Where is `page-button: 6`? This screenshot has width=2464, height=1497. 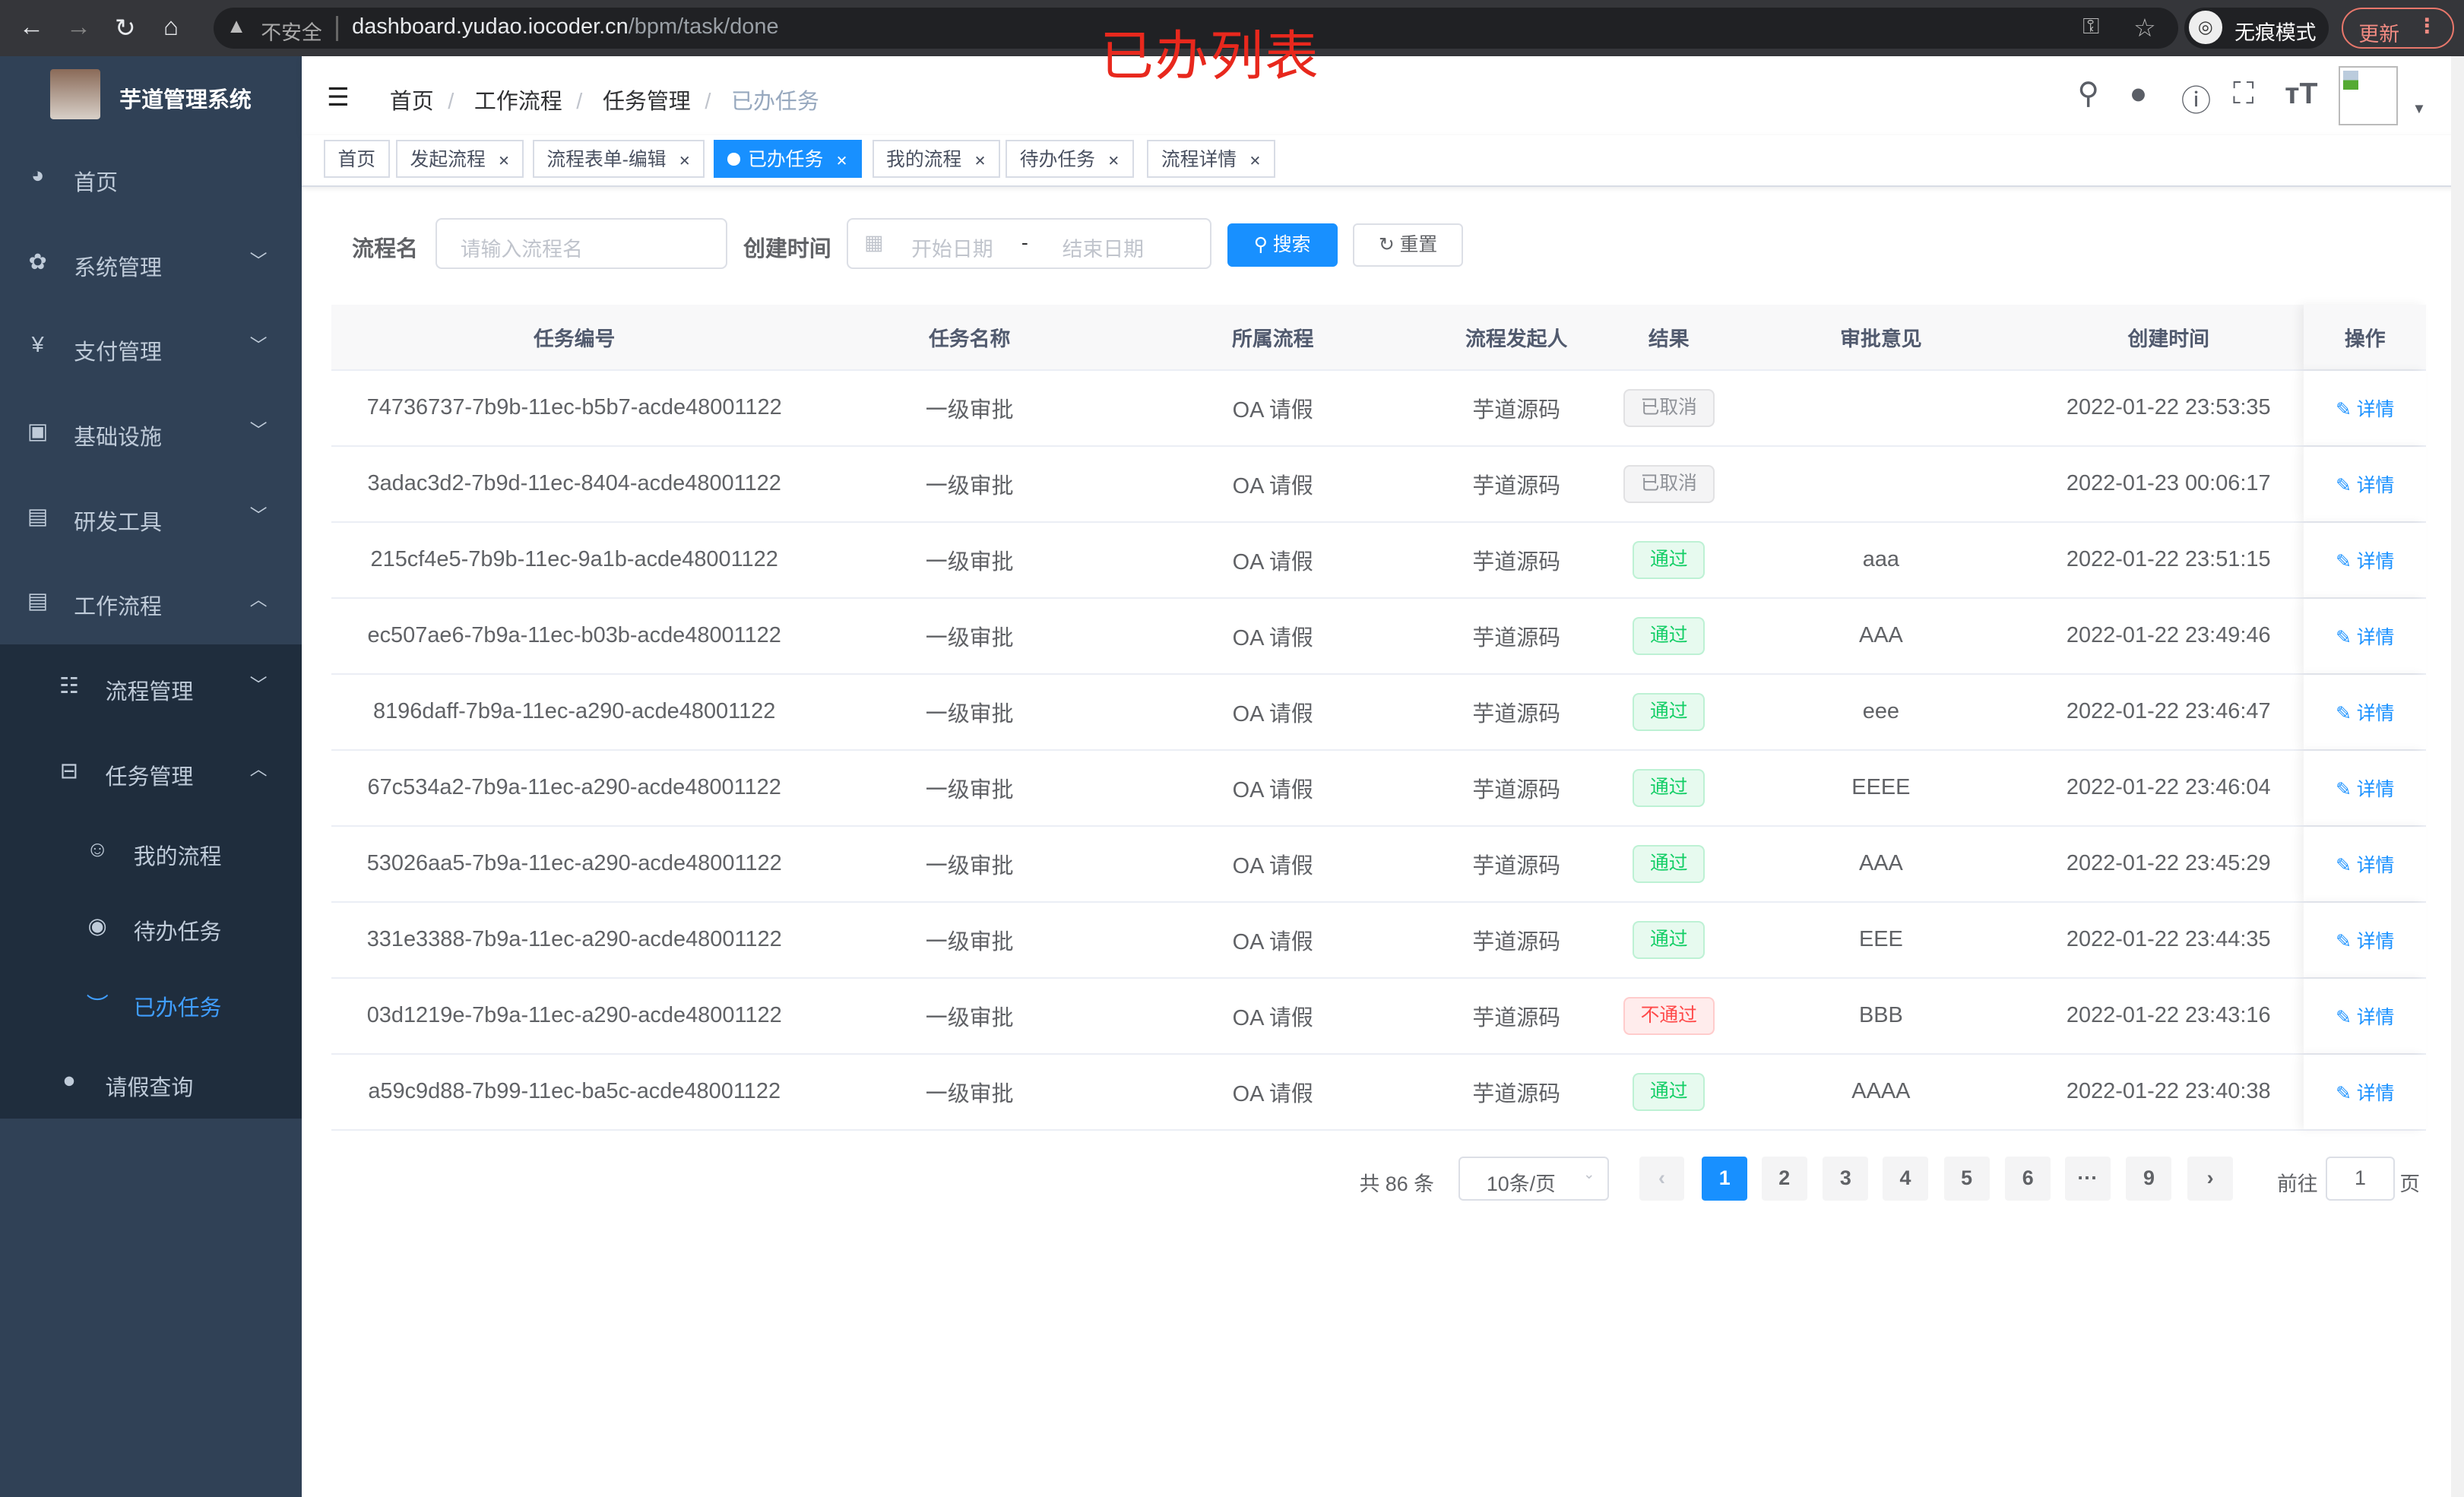
page-button: 6 is located at coordinates (2028, 1178).